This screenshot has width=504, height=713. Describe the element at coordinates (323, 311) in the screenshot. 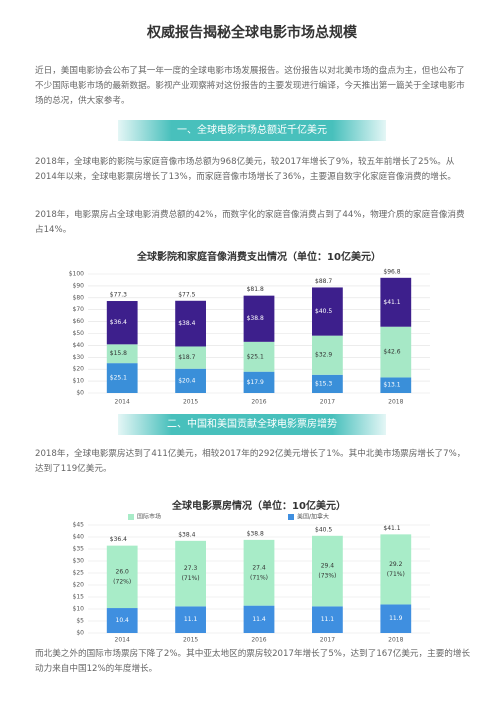

I see `data-label: $40.5` at that location.